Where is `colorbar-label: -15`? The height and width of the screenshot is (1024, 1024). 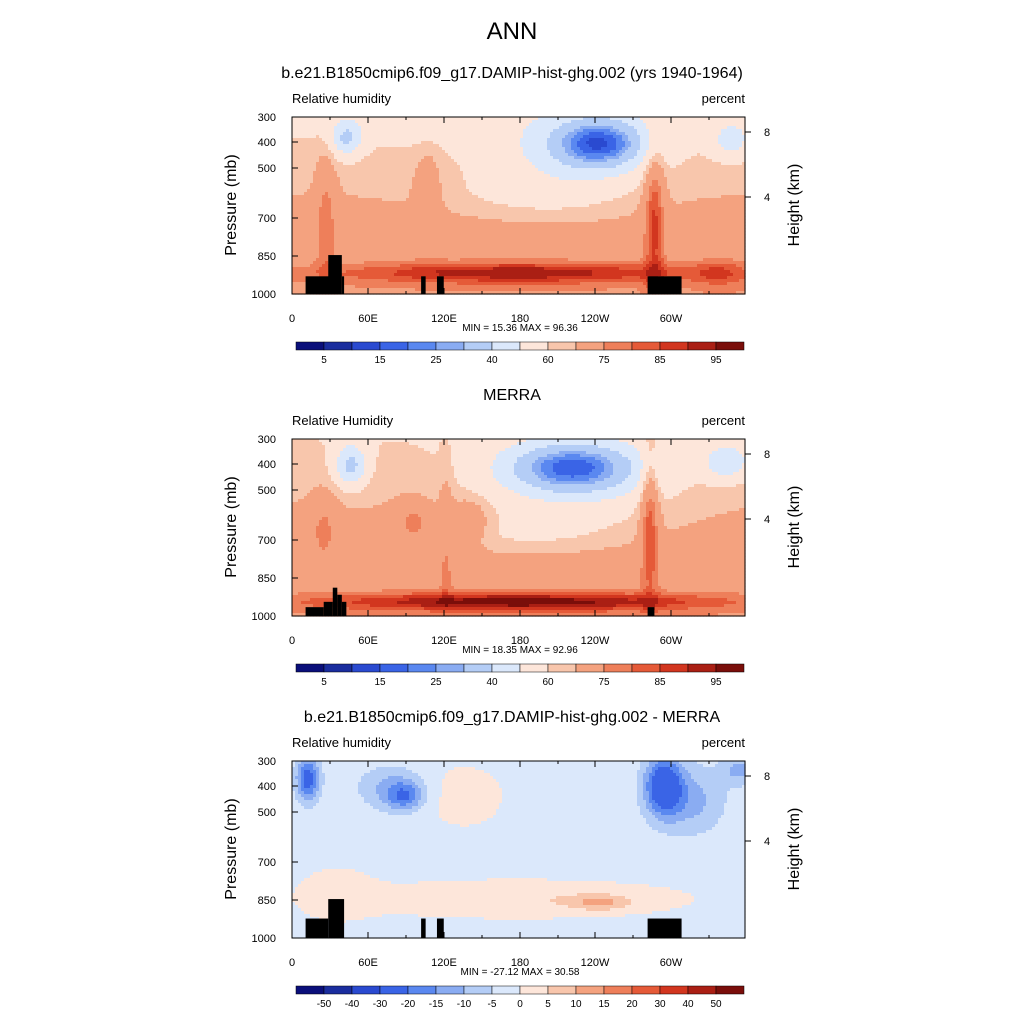 colorbar-label: -15 is located at coordinates (436, 1004).